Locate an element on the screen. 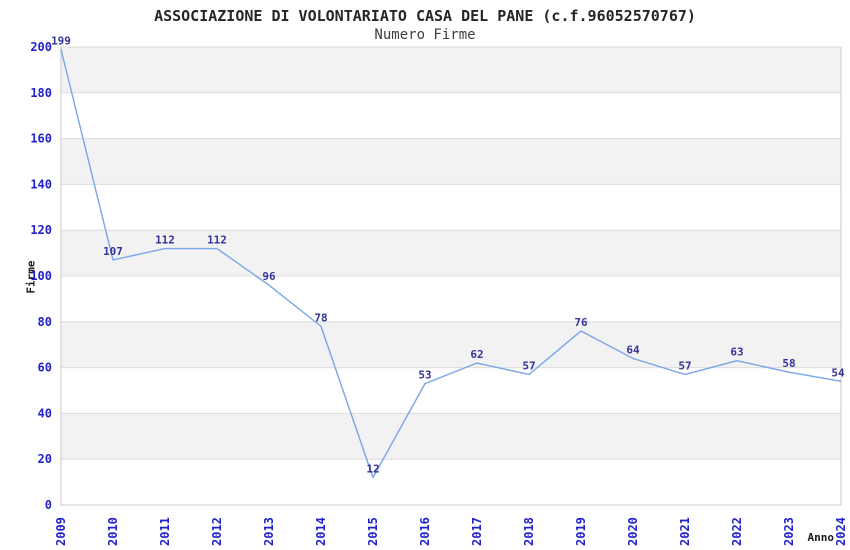 Image resolution: width=850 pixels, height=550 pixels. y-tick-label: 0 is located at coordinates (48, 505).